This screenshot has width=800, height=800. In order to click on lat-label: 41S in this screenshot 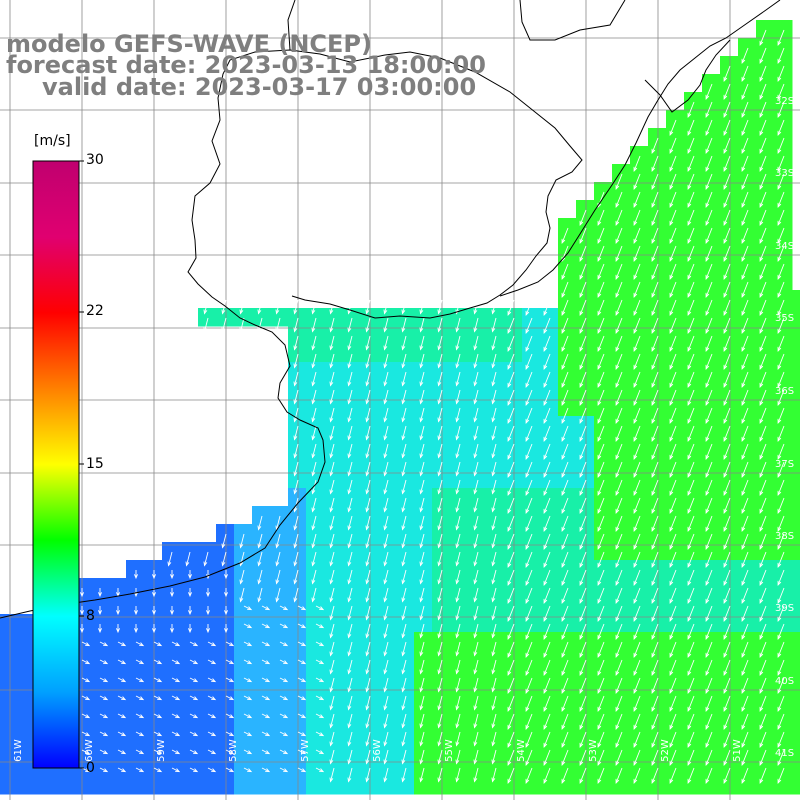, I will do `click(785, 753)`.